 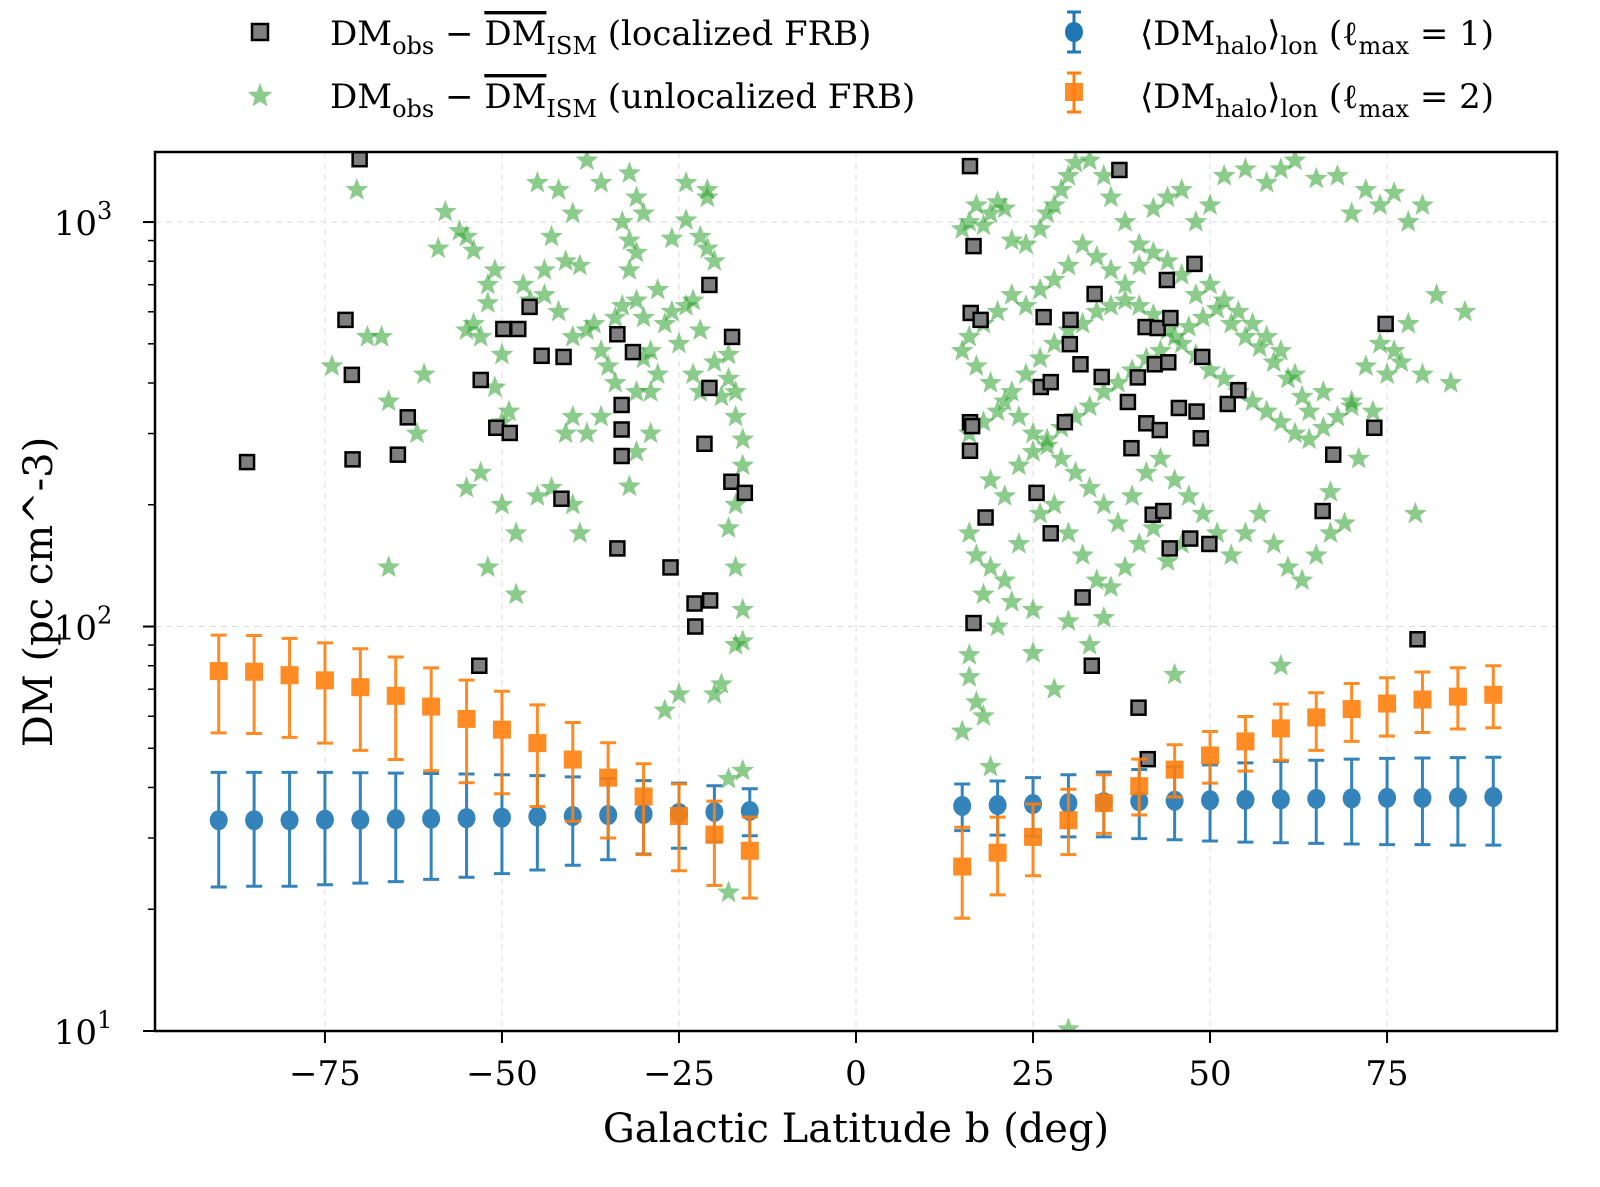 I want to click on x-tick-label: −50, so click(x=502, y=1074).